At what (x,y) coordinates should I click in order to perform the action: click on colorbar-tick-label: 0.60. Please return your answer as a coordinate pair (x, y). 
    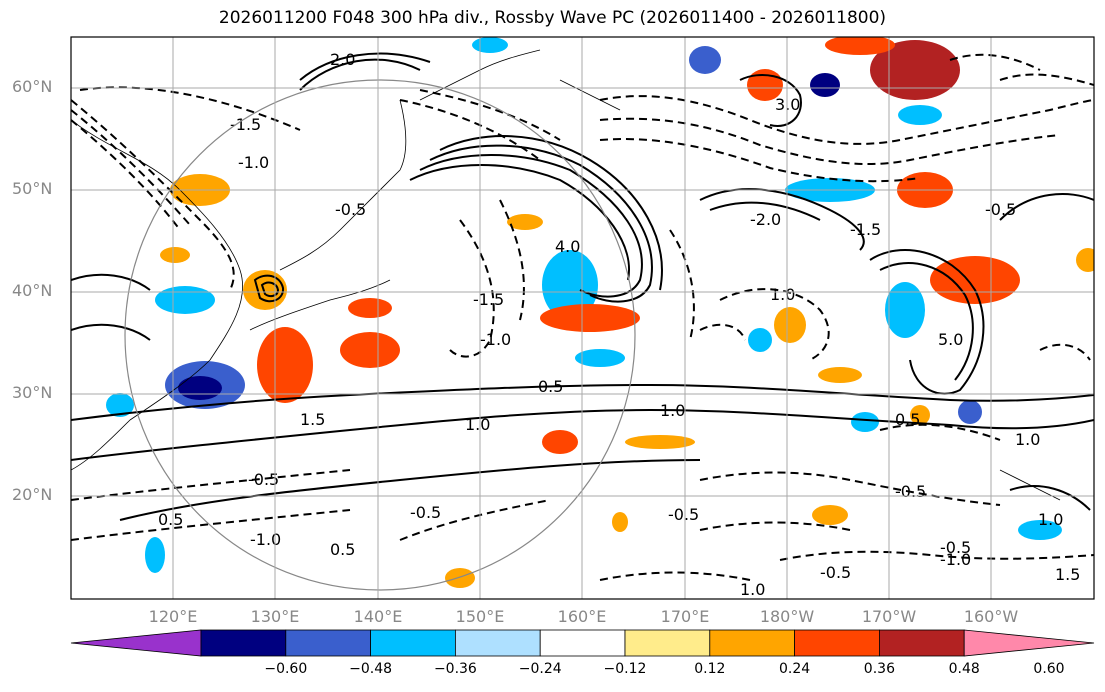
    Looking at the image, I should click on (1049, 669).